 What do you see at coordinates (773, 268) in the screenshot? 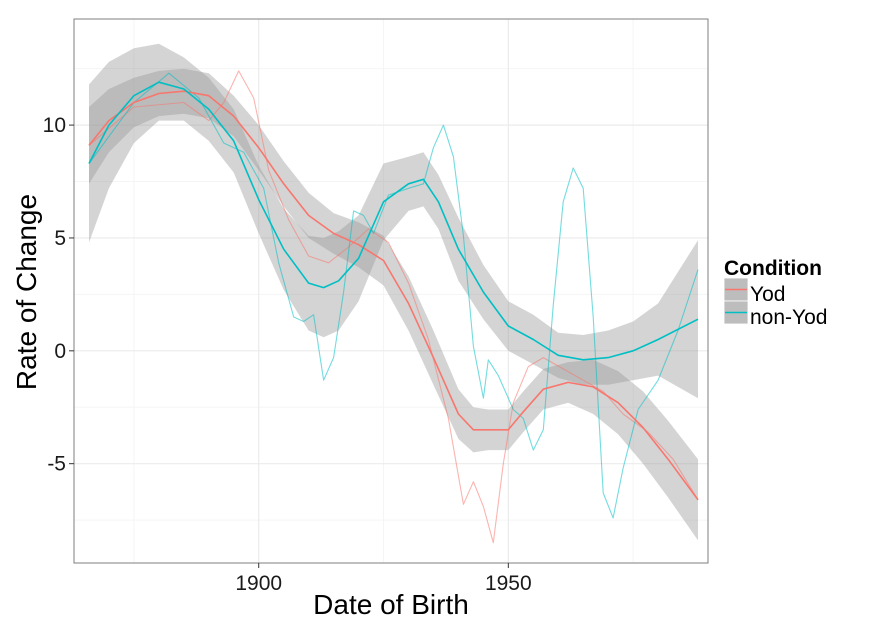
I see `legend-title: Condition` at bounding box center [773, 268].